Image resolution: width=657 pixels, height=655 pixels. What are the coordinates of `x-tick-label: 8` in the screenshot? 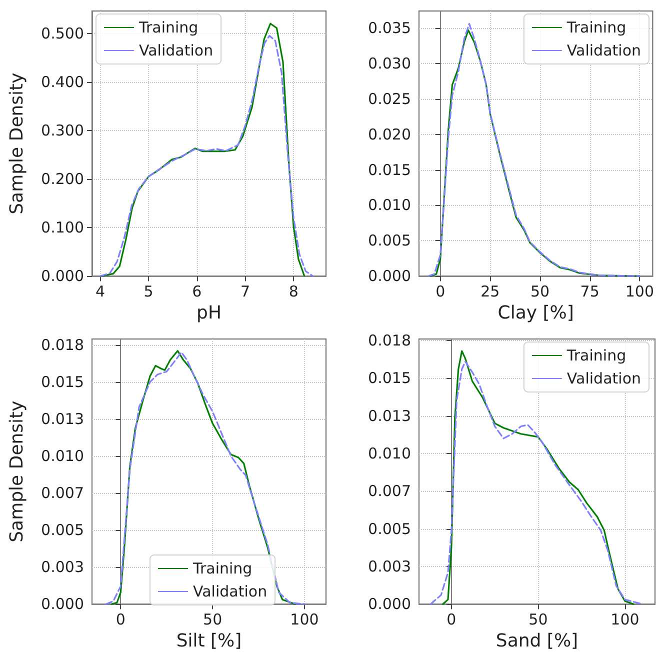 It's located at (293, 291).